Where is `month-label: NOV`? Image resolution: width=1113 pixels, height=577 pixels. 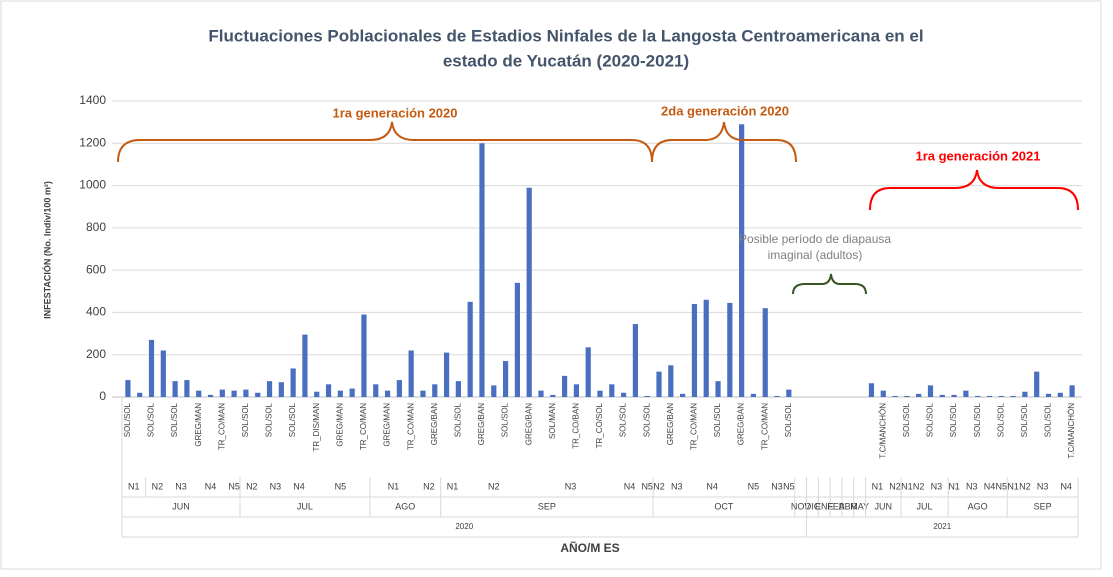 month-label: NOV is located at coordinates (801, 506).